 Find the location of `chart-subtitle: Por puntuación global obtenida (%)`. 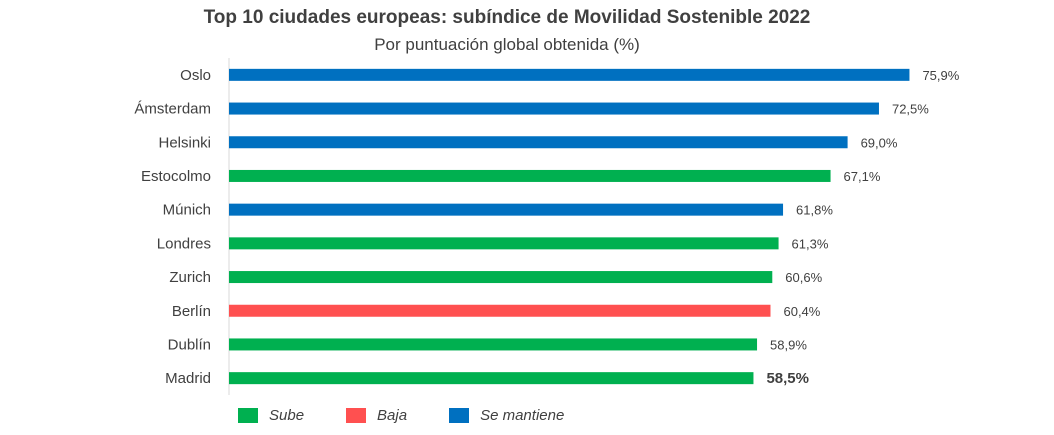

chart-subtitle: Por puntuación global obtenida (%) is located at coordinates (507, 44).